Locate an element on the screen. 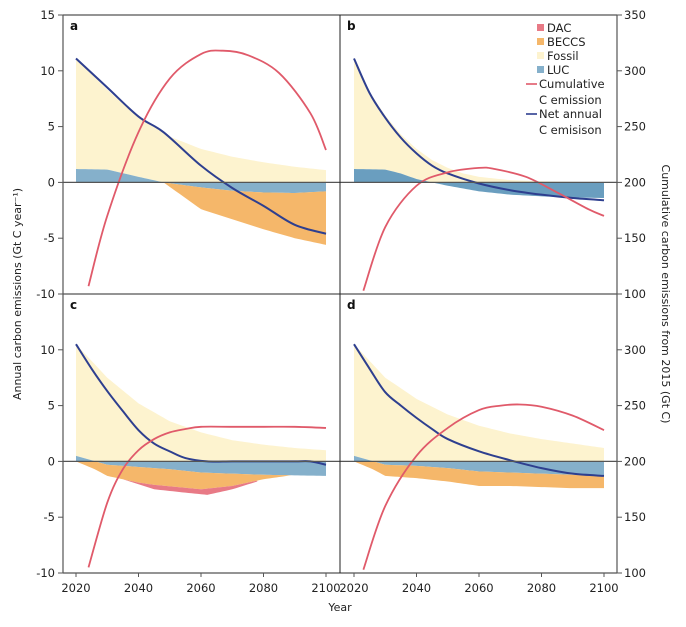  y-right-tick-label: 350 is located at coordinates (635, 15).